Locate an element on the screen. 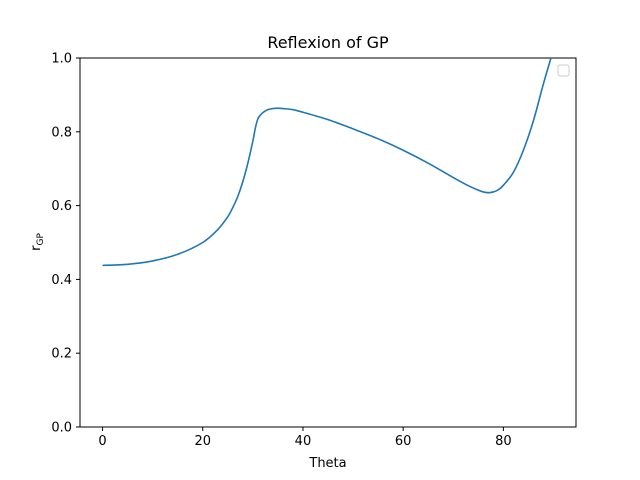 The width and height of the screenshot is (640, 480). x-tick-label: 40 is located at coordinates (303, 441).